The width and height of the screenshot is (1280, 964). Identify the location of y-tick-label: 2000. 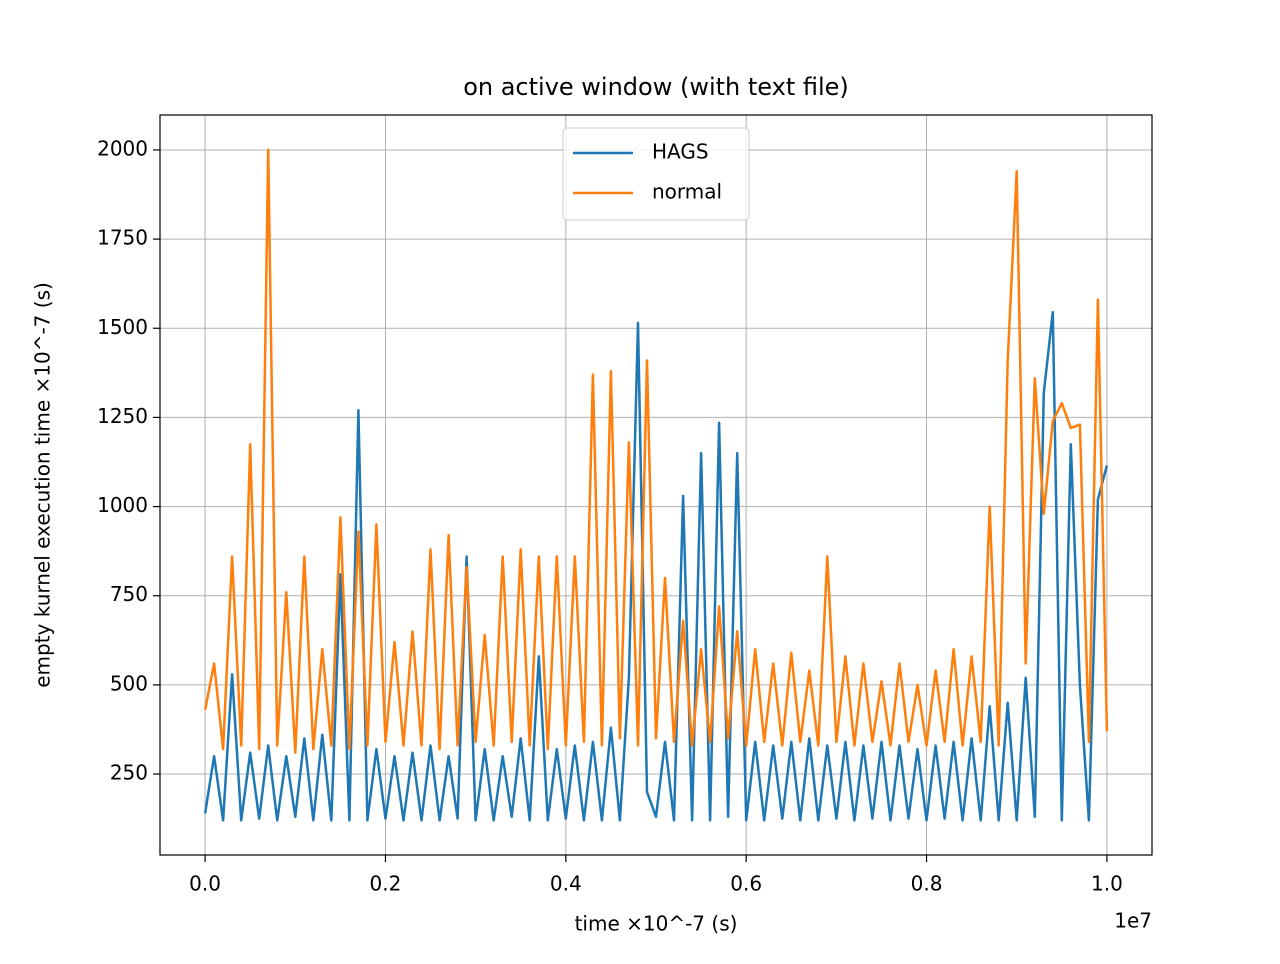
(122, 148).